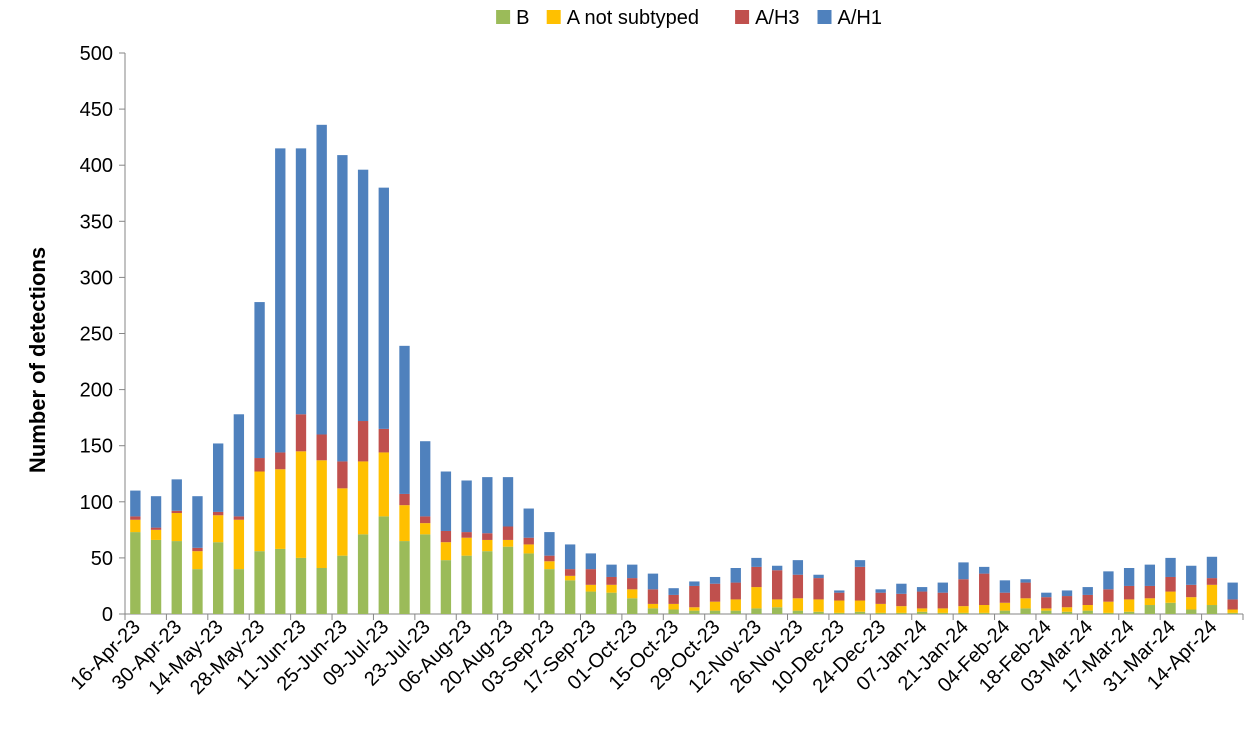  I want to click on legend-label: A not subtyped, so click(633, 18).